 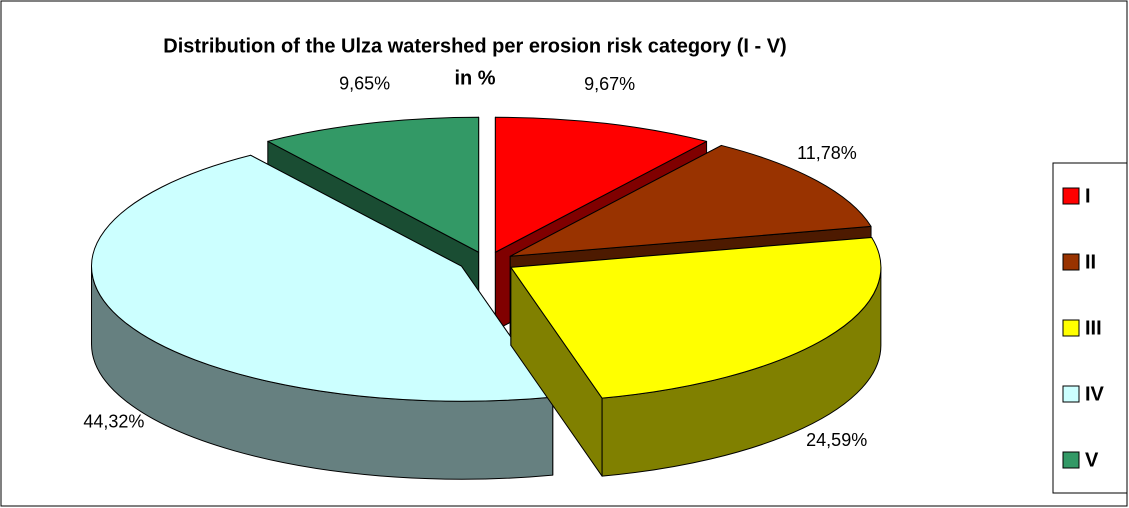 I want to click on legend-label: I, so click(x=1088, y=196).